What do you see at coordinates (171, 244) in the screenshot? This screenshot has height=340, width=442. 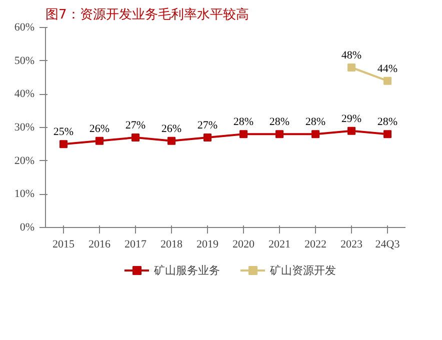 I see `x-tick-label: 2018` at bounding box center [171, 244].